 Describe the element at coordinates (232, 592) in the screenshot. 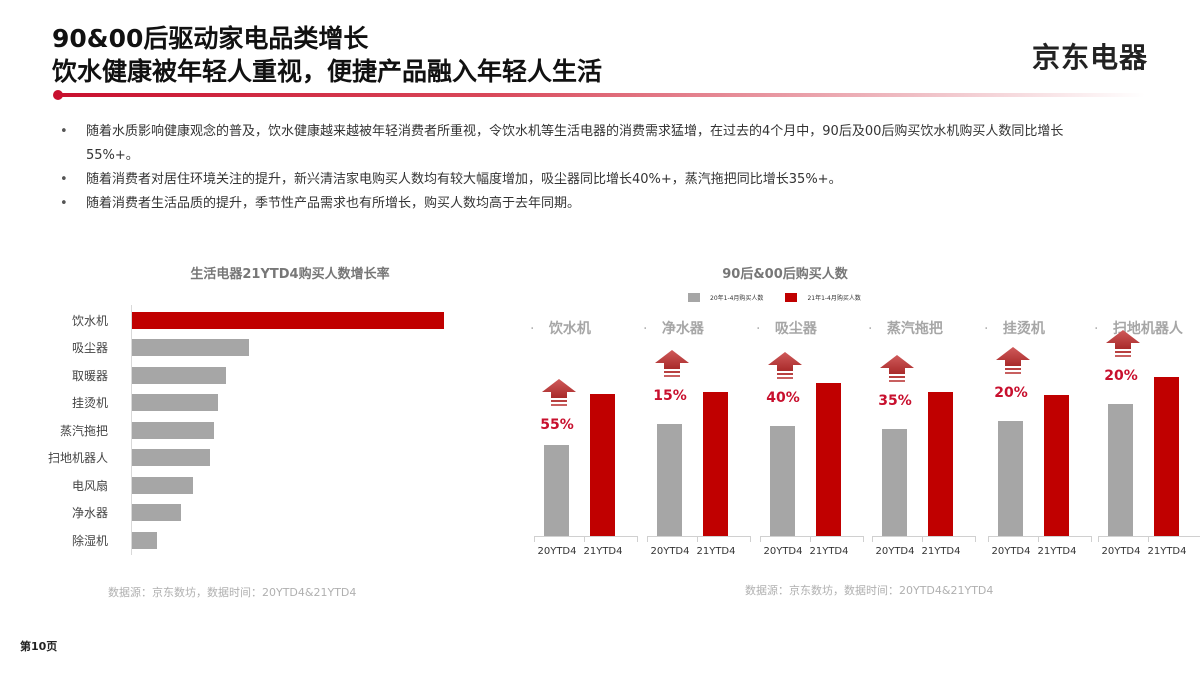

I see `left-source-note: 数据源：京东数坊，数据时间：20YTD4&21YTD4` at that location.